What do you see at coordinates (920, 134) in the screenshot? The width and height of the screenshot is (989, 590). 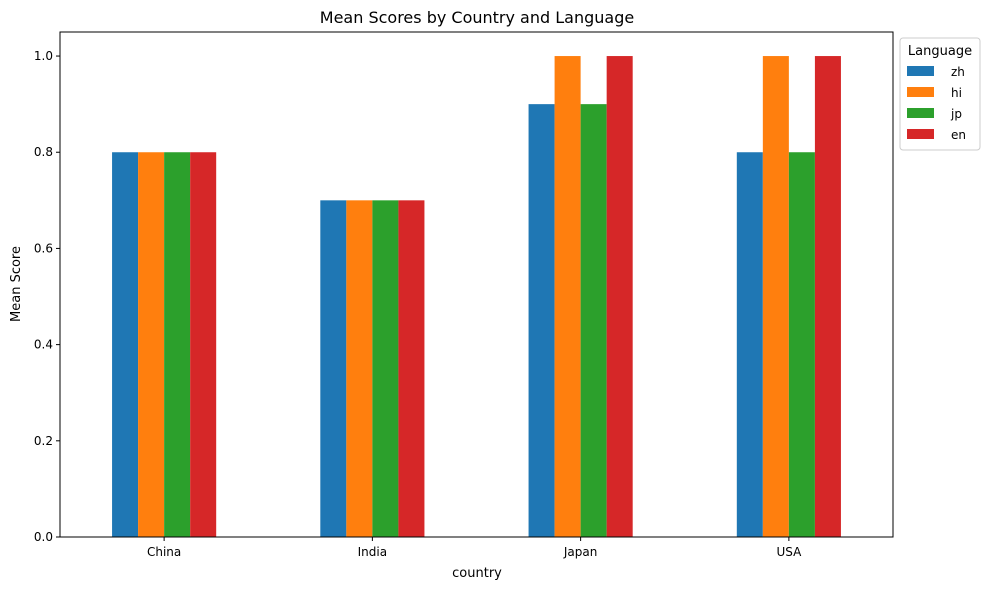 I see `legend-swatch-en` at bounding box center [920, 134].